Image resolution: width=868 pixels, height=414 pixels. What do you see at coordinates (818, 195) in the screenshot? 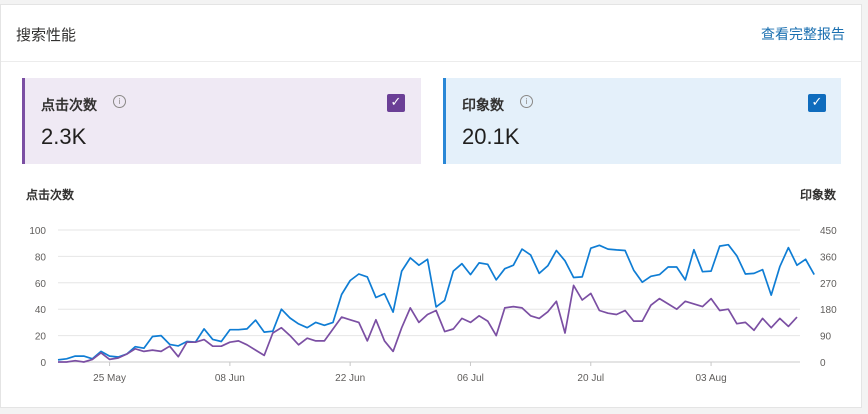
I see `right-axis-title: 印象数` at bounding box center [818, 195].